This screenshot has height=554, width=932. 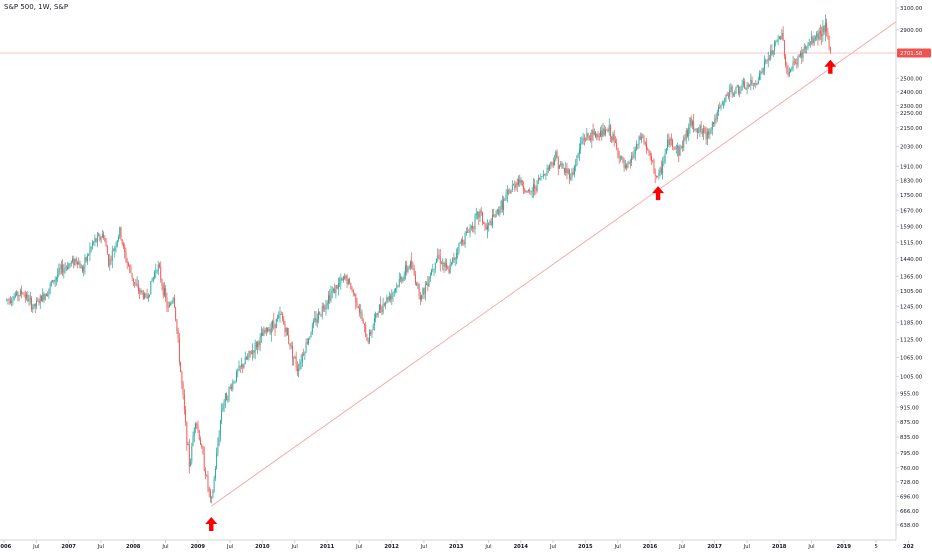 What do you see at coordinates (911, 31) in the screenshot?
I see `y-tick-label: 2900.00` at bounding box center [911, 31].